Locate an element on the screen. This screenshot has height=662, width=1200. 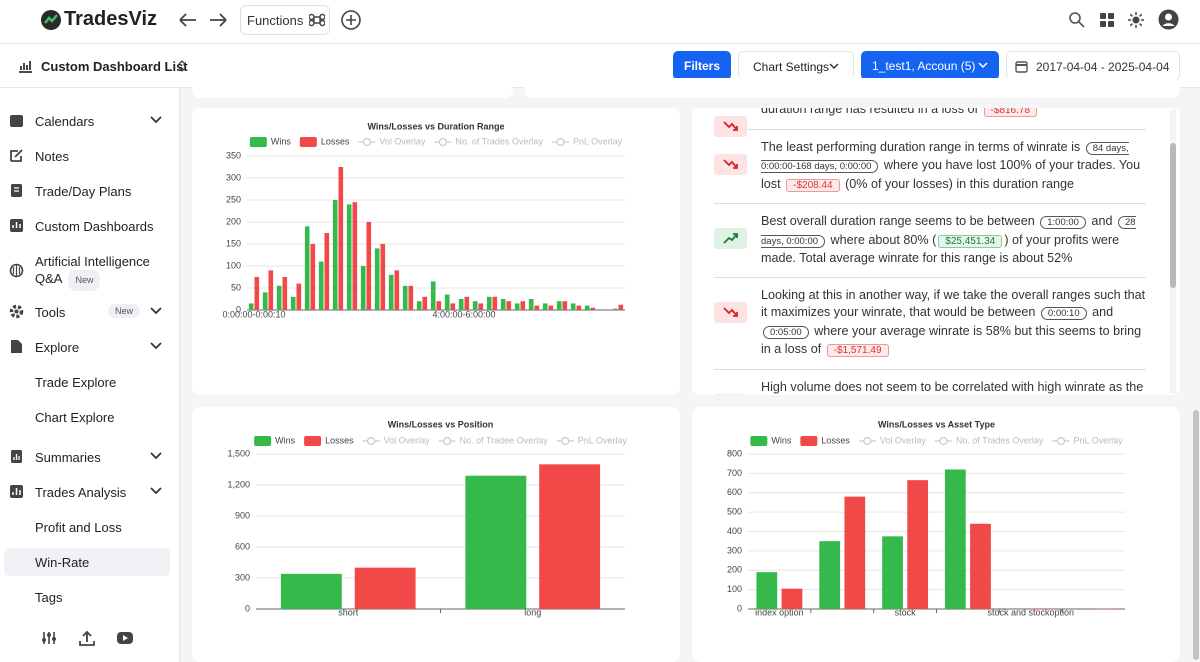
x-tick-label: stock is located at coordinates (906, 612).